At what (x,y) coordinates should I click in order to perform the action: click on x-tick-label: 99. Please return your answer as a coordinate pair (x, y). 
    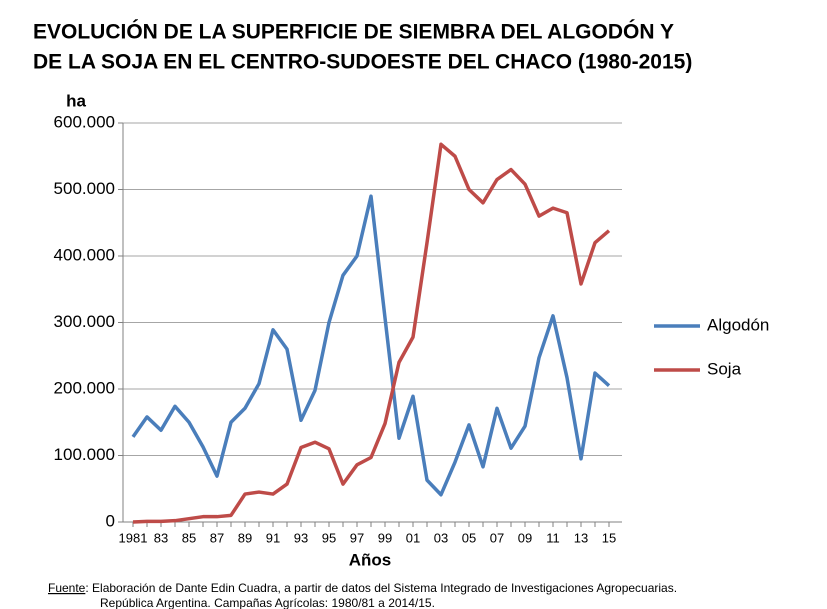
    Looking at the image, I should click on (385, 537).